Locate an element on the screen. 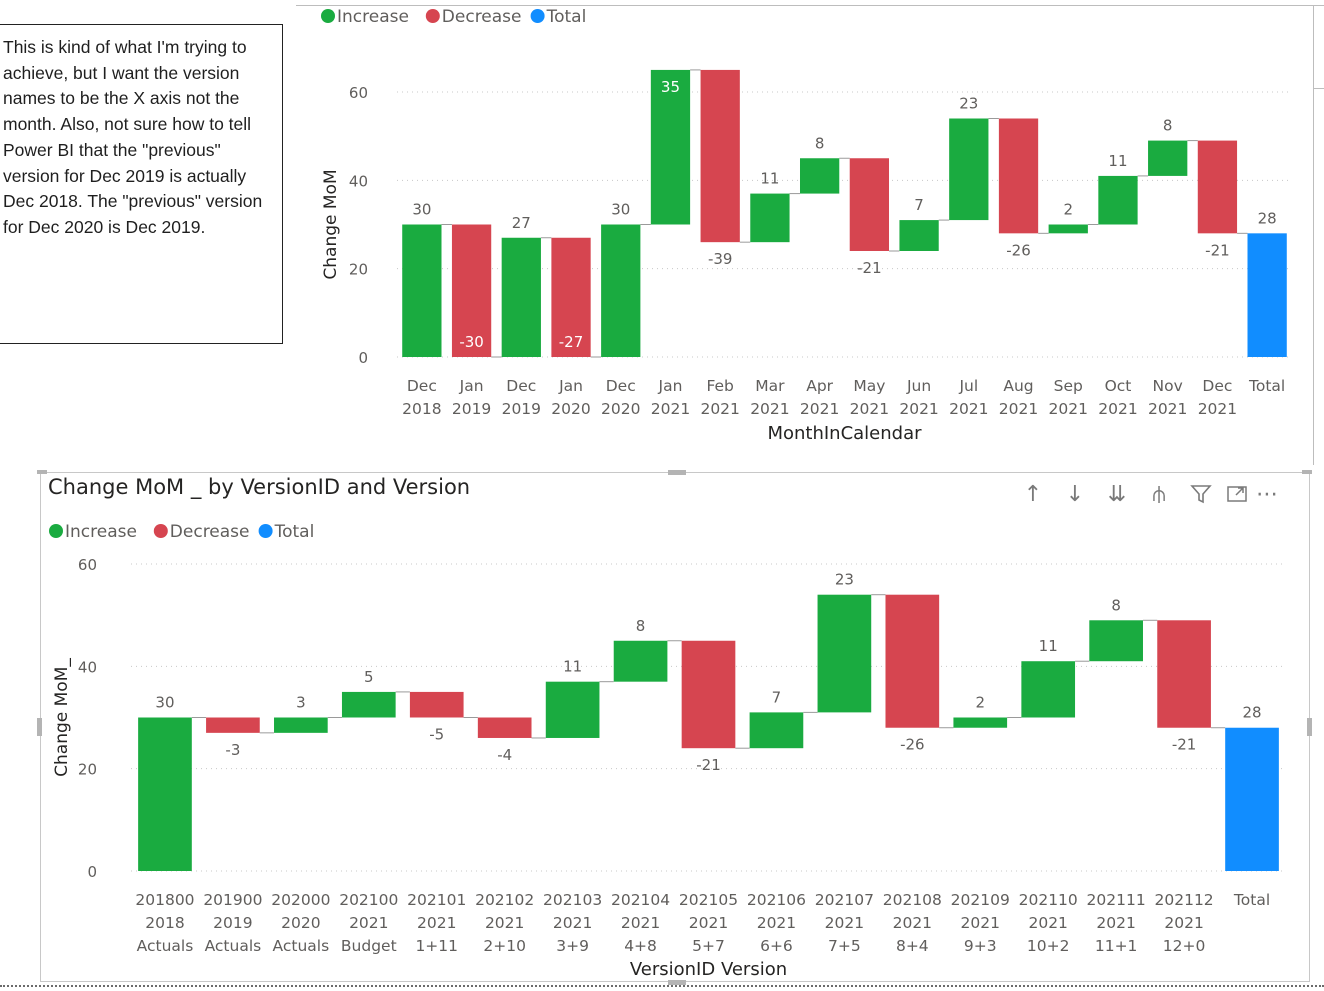  visual-header-toolbar: ↑ ↓ ⇊ ⫛ ⋯ is located at coordinates (1147, 494).